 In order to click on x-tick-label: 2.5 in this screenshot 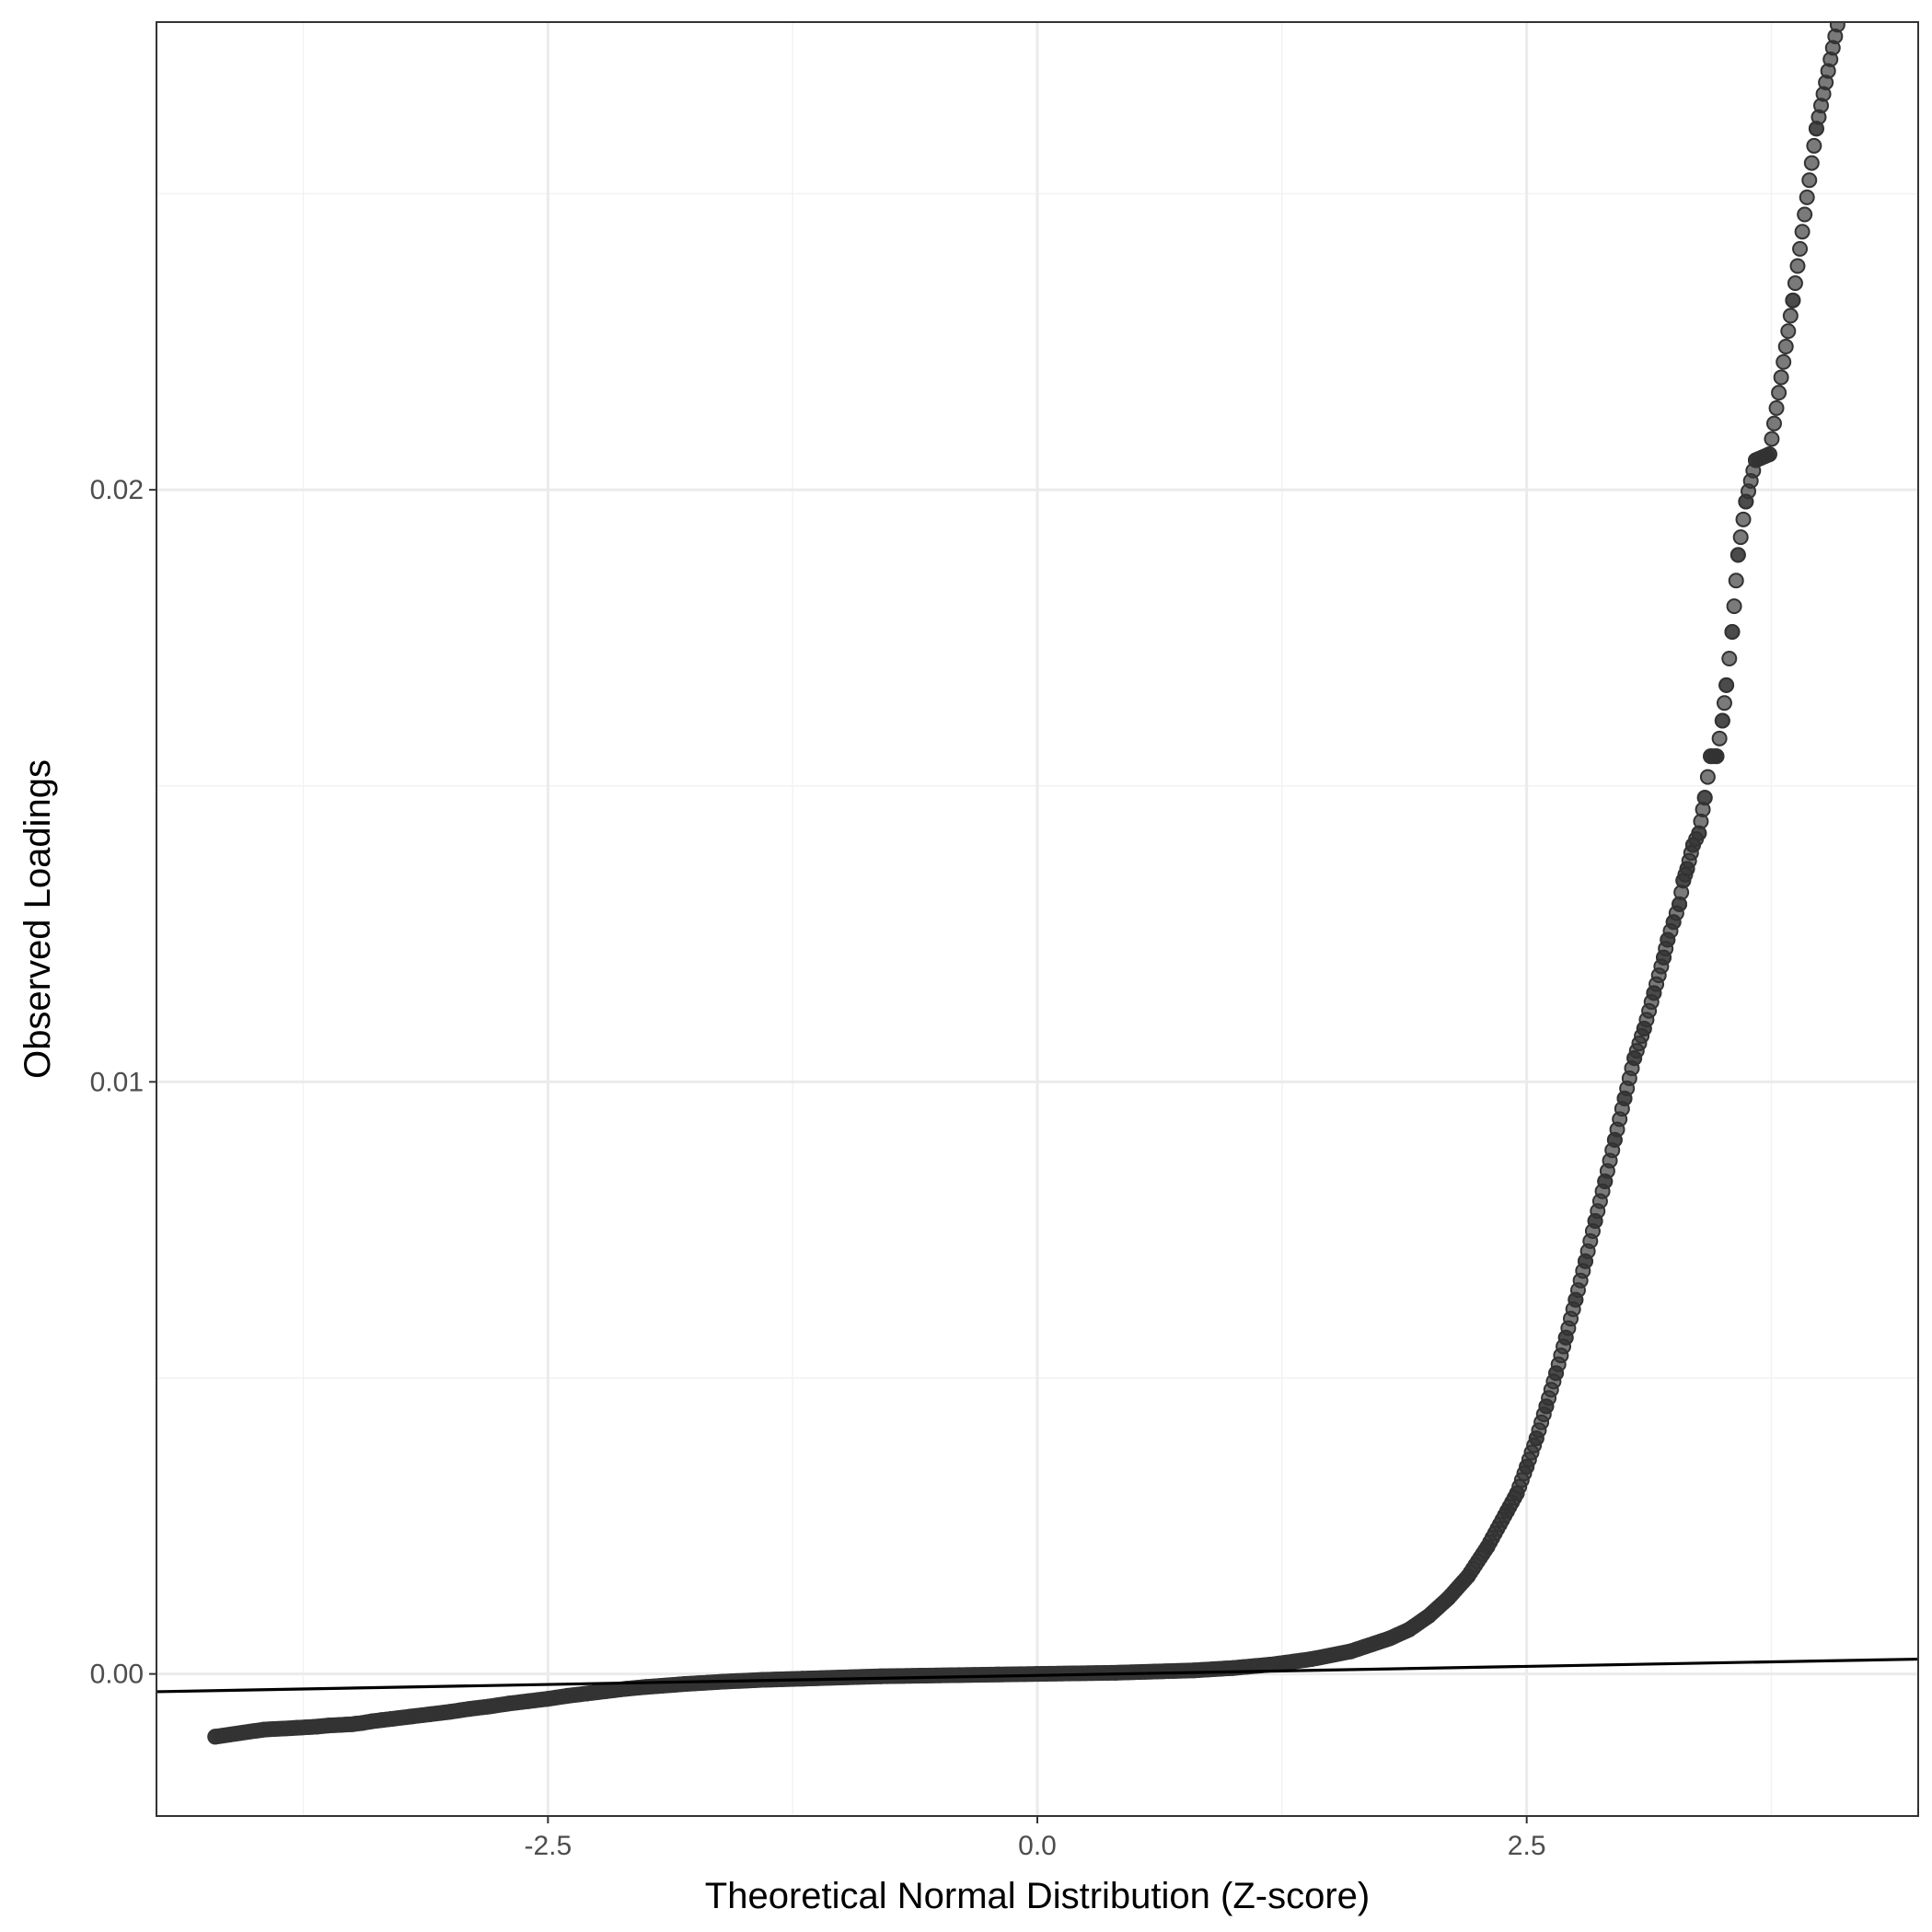, I will do `click(1527, 1846)`.